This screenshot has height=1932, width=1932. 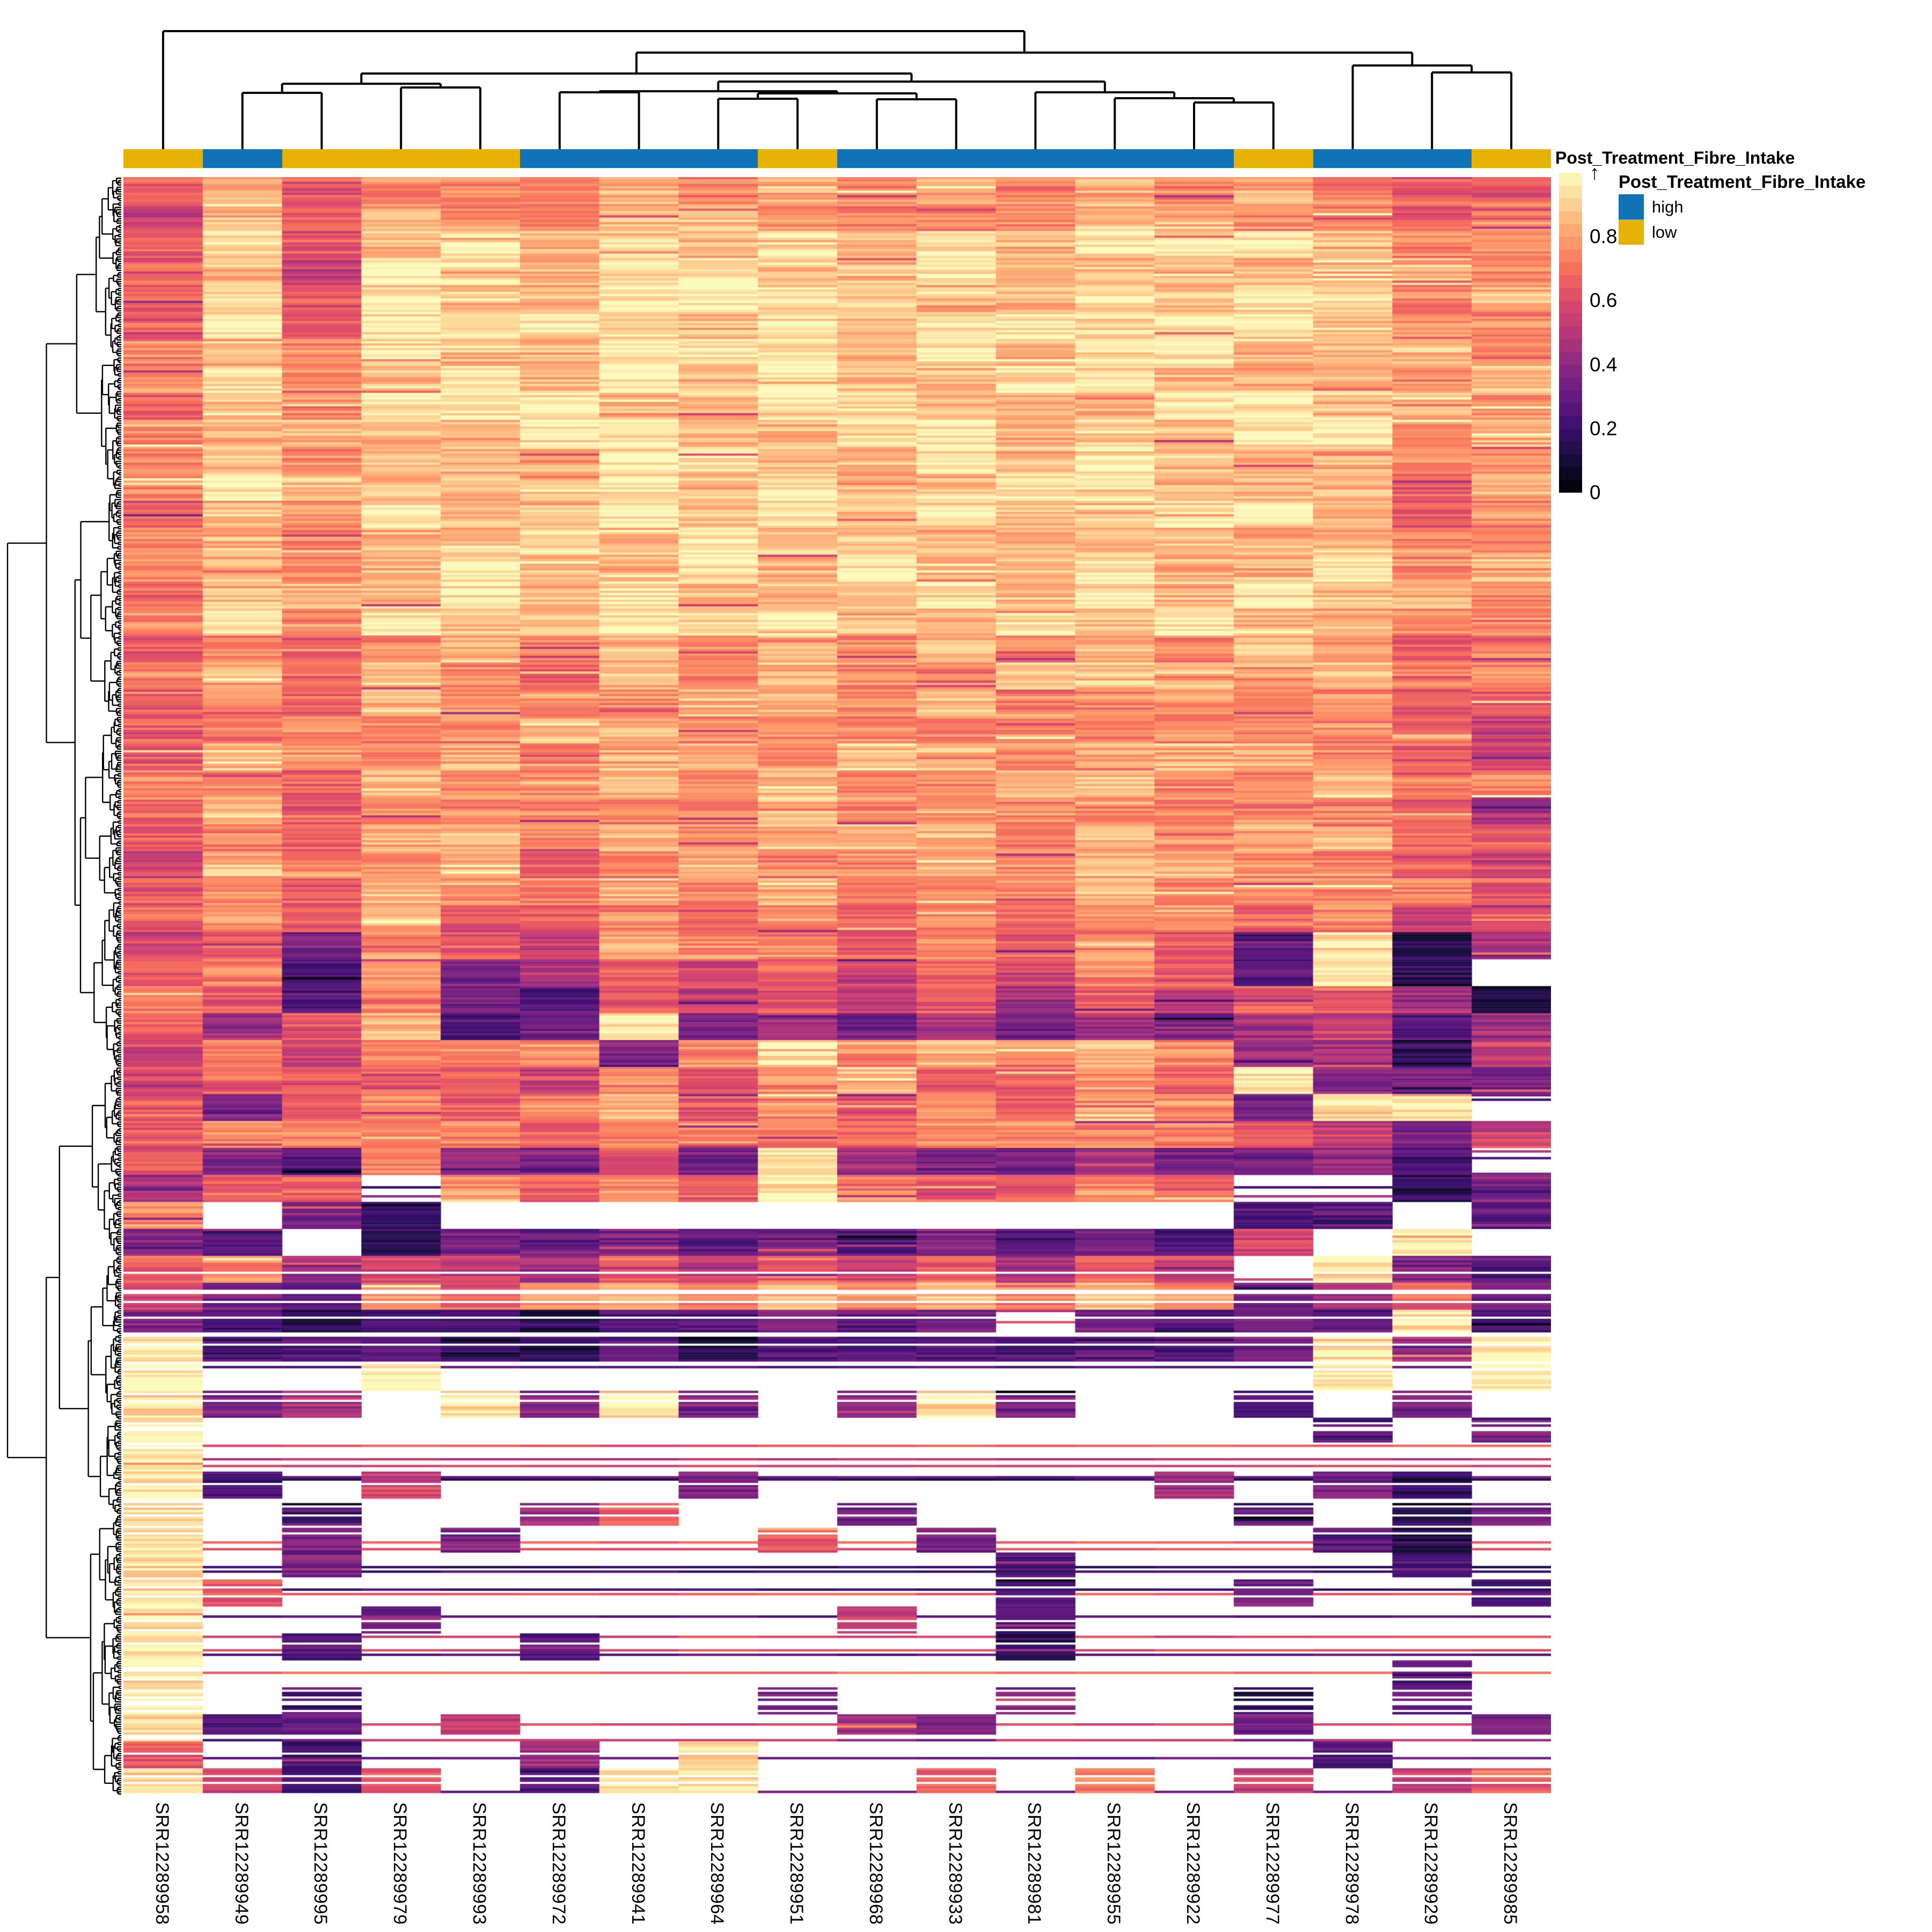 I want to click on annotation-cell-SRR12289922, so click(x=1194, y=158).